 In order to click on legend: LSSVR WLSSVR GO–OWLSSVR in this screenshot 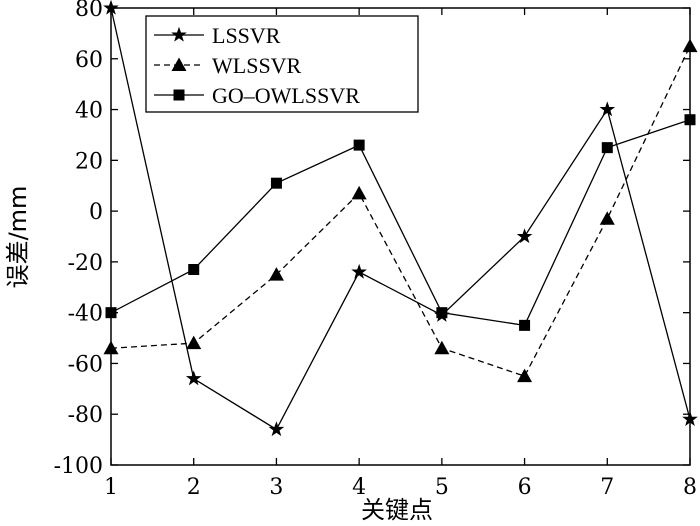, I will do `click(282, 64)`.